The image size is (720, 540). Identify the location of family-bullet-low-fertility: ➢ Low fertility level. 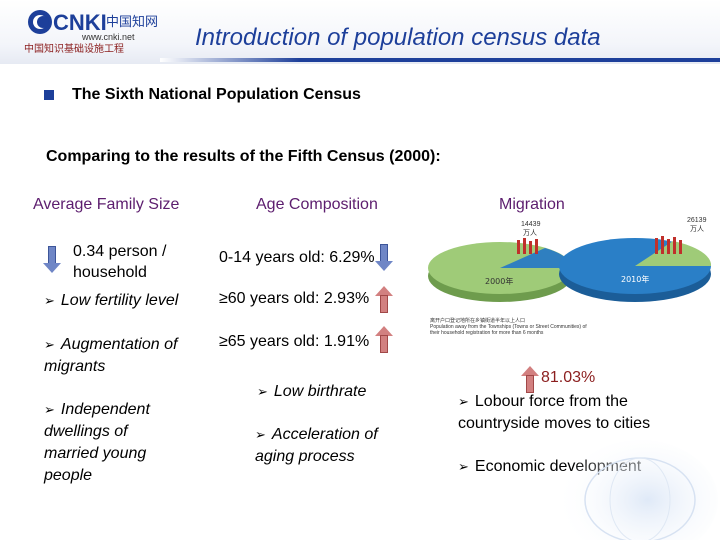
(111, 300).